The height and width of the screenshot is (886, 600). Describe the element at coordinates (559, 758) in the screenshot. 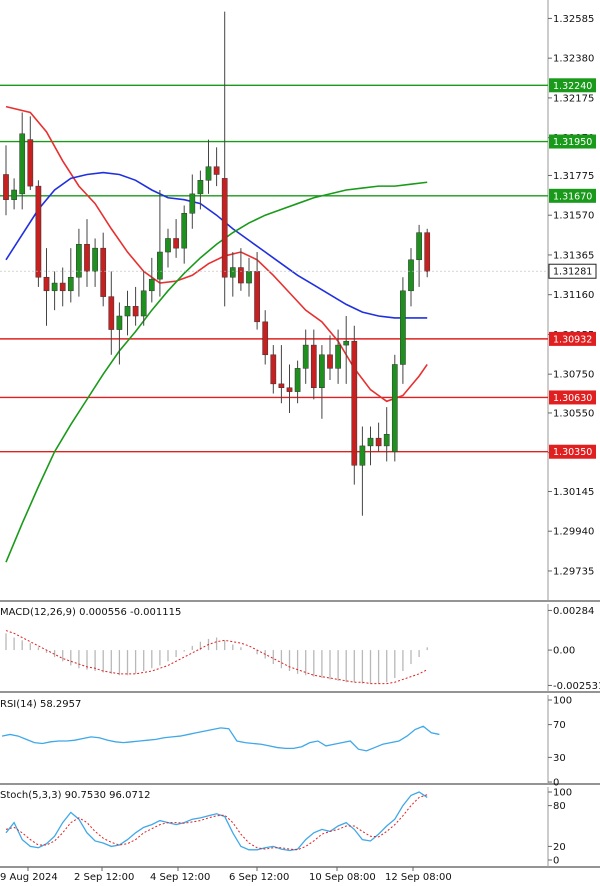

I see `y-tick-label: 30` at that location.